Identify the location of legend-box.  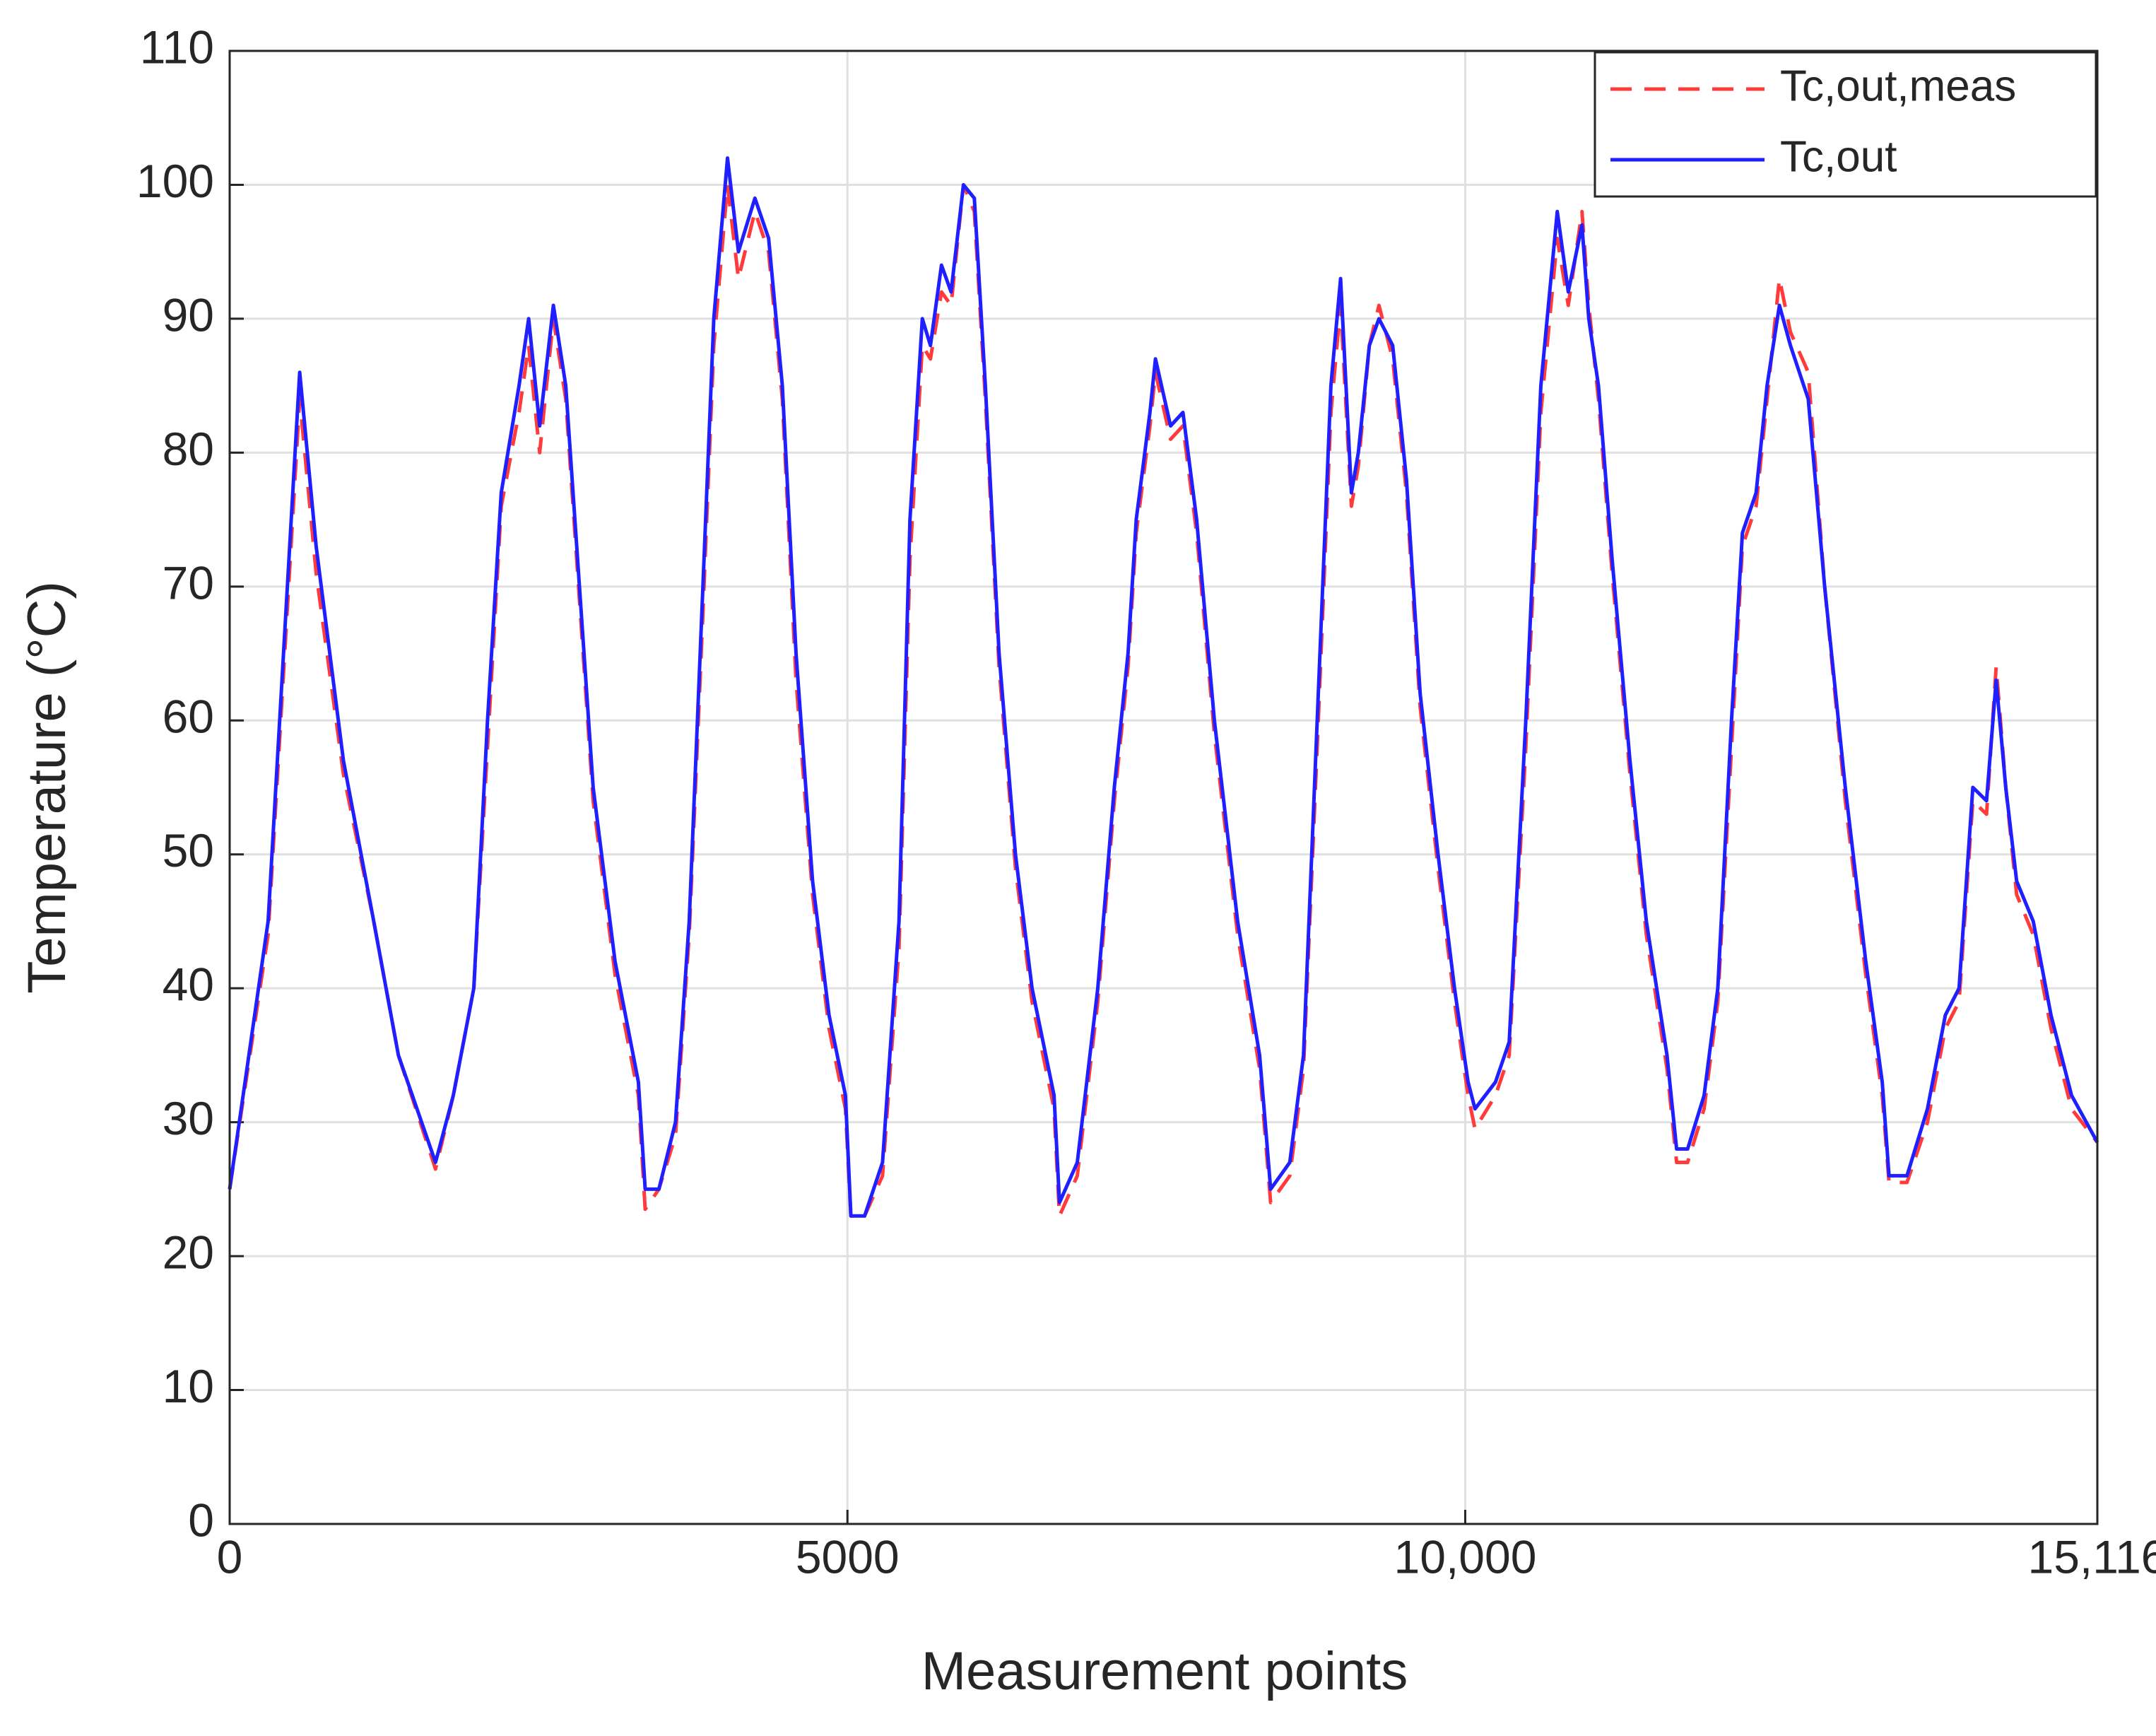
(1845, 124).